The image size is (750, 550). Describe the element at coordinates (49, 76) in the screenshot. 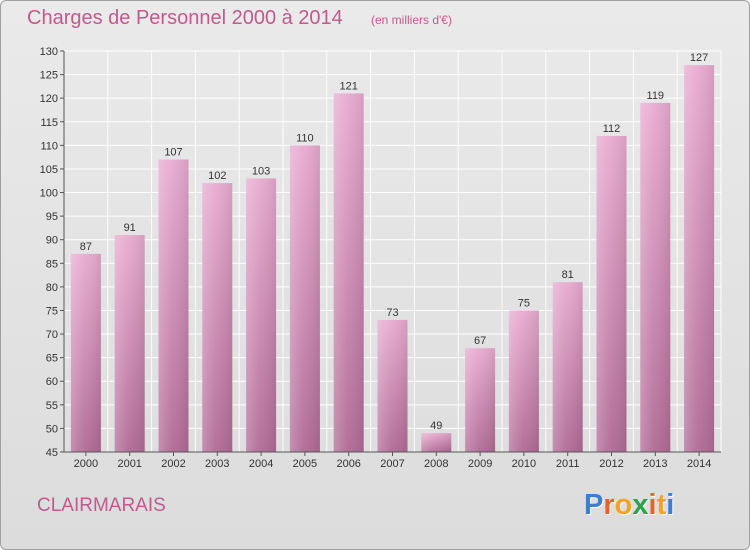

I see `y-tick-label: 125` at that location.